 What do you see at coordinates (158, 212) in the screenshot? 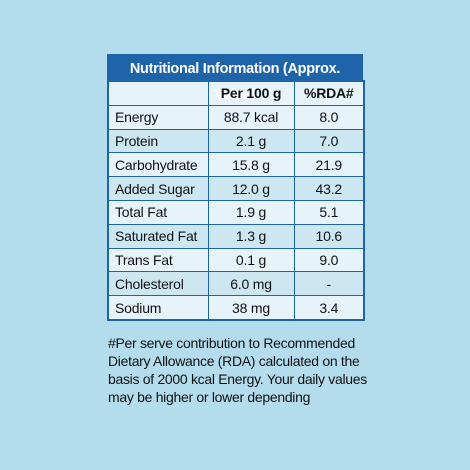
I see `nutrient-name: Total Fat` at bounding box center [158, 212].